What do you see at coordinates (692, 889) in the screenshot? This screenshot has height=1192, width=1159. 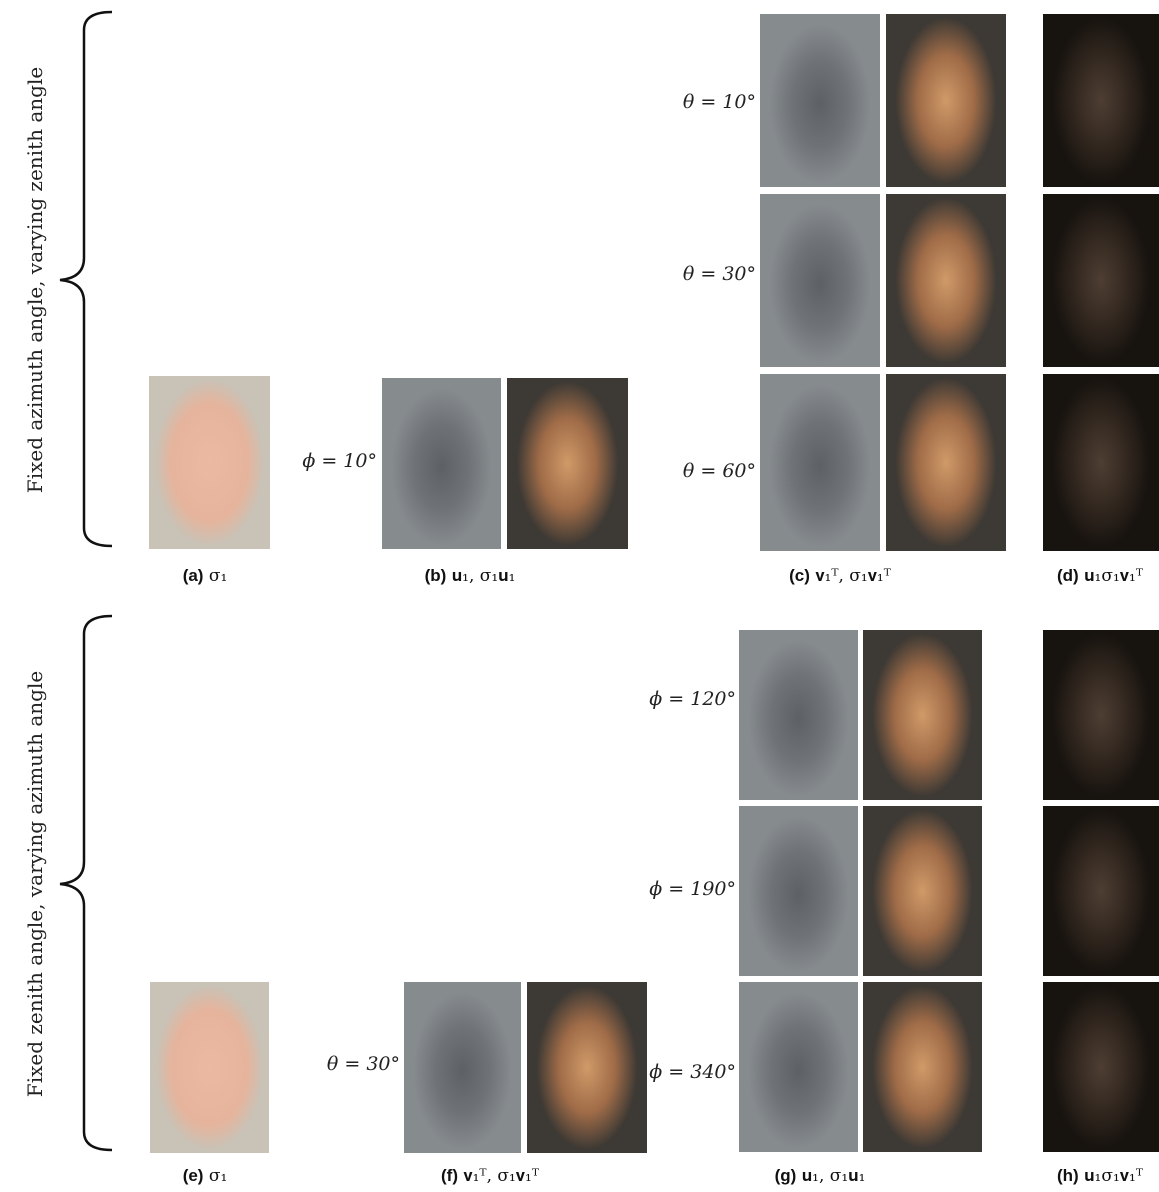 I see `angle-label: ϕ = 190°` at bounding box center [692, 889].